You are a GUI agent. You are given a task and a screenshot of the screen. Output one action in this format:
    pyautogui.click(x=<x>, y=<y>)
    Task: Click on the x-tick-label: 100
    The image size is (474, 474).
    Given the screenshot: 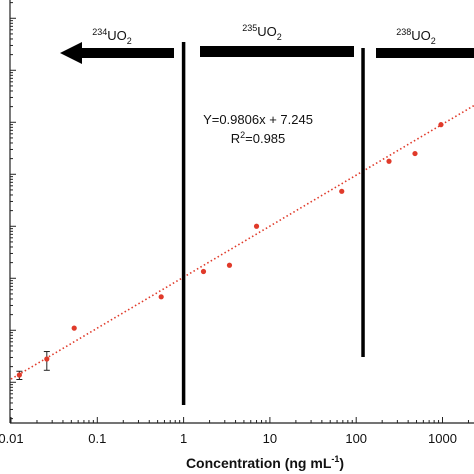 What is the action you would take?
    pyautogui.click(x=356, y=438)
    